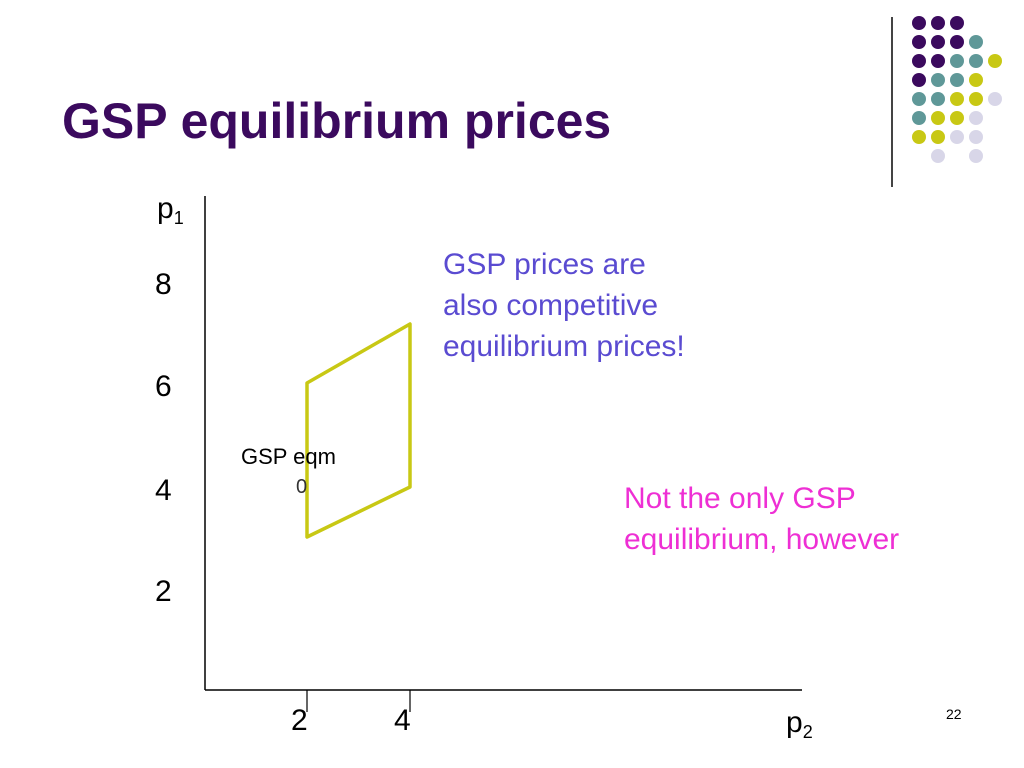 The width and height of the screenshot is (1024, 768). Describe the element at coordinates (299, 720) in the screenshot. I see `x-tick-label: 2` at that location.